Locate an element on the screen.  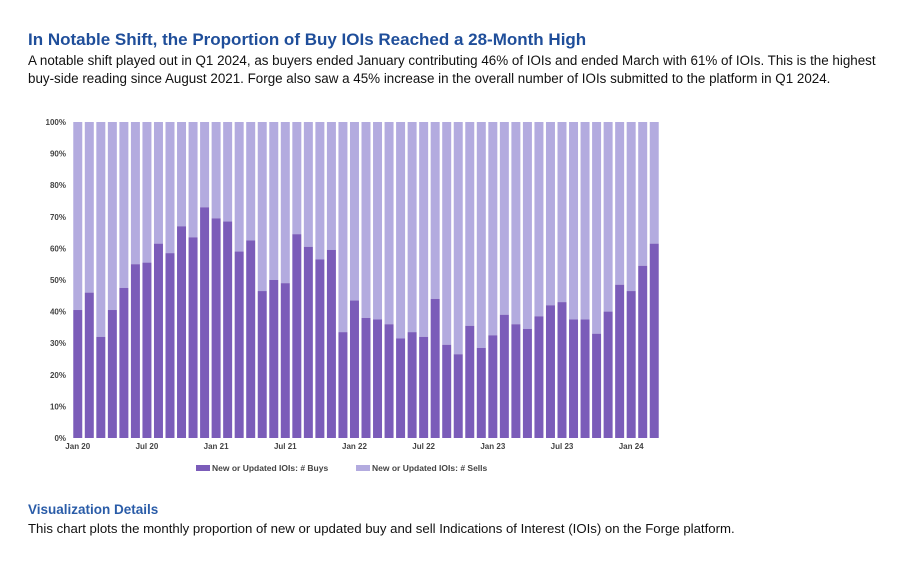
x-tick-label: Jul 23 is located at coordinates (562, 446).